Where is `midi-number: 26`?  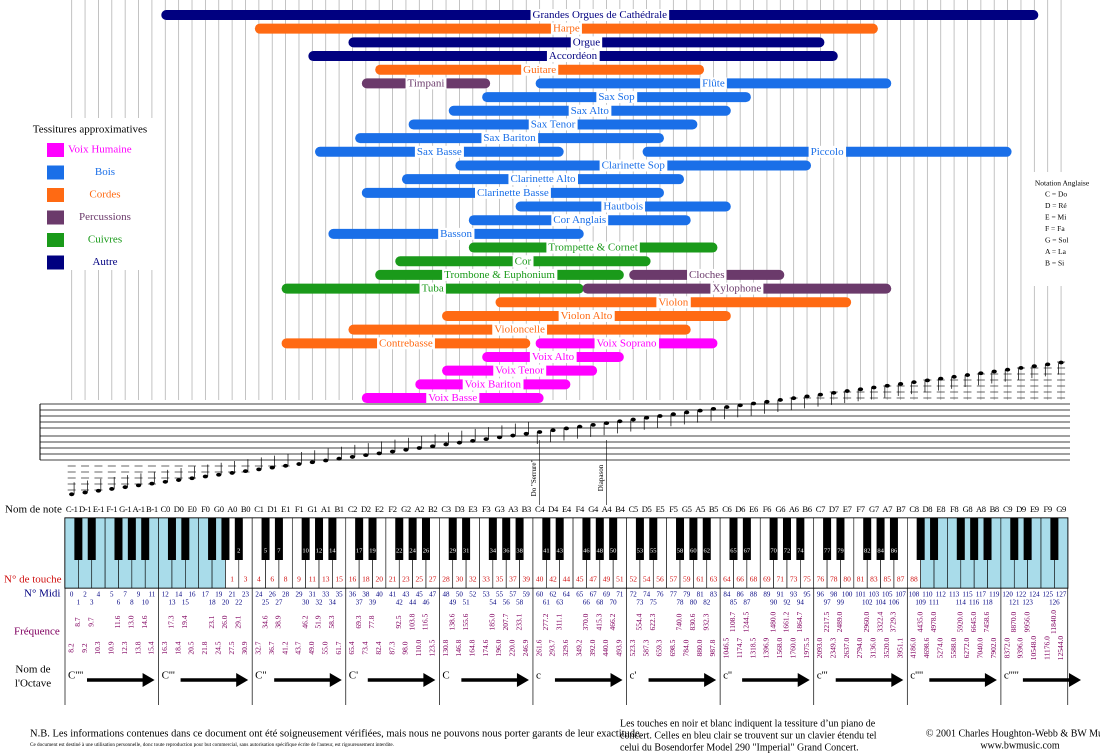
midi-number: 26 is located at coordinates (273, 595).